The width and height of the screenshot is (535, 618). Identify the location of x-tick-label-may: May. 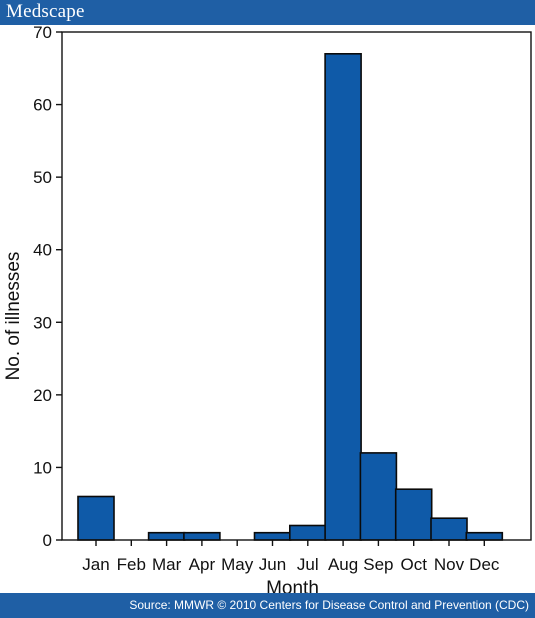
(237, 564).